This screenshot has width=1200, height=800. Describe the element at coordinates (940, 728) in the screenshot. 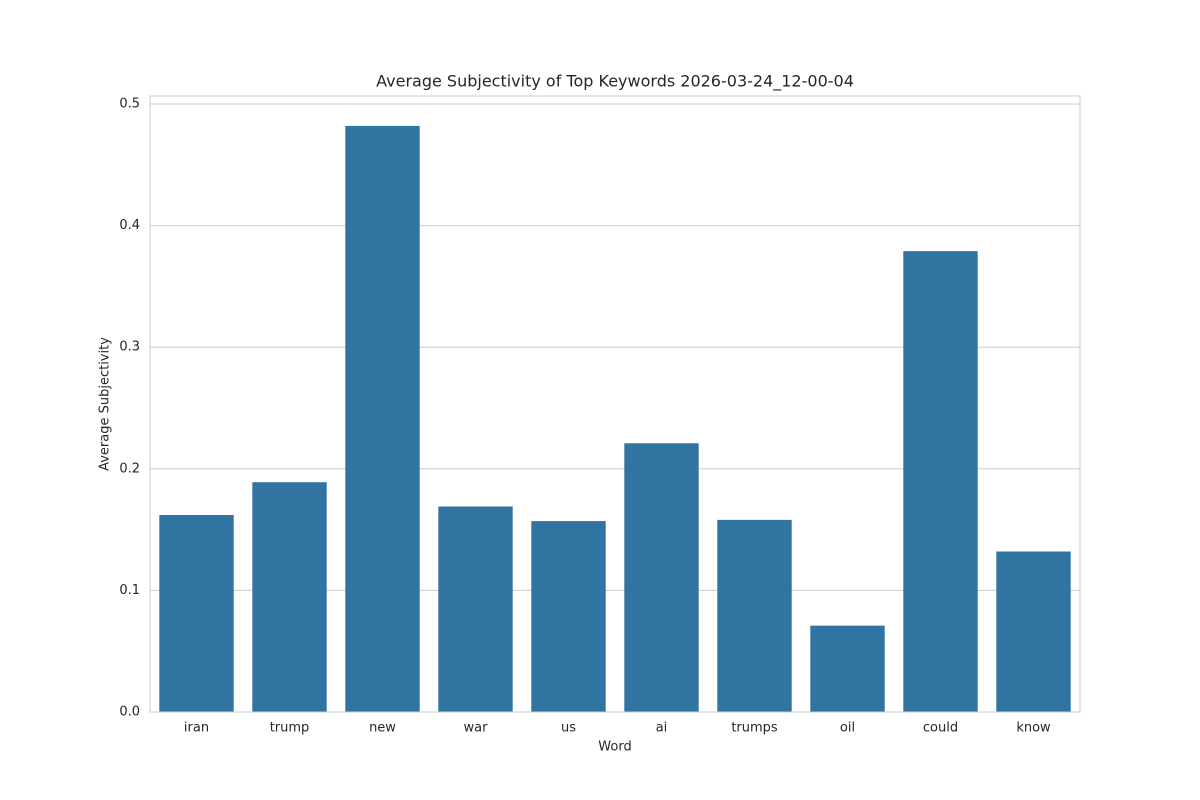

I see `x-tick-label: could` at that location.